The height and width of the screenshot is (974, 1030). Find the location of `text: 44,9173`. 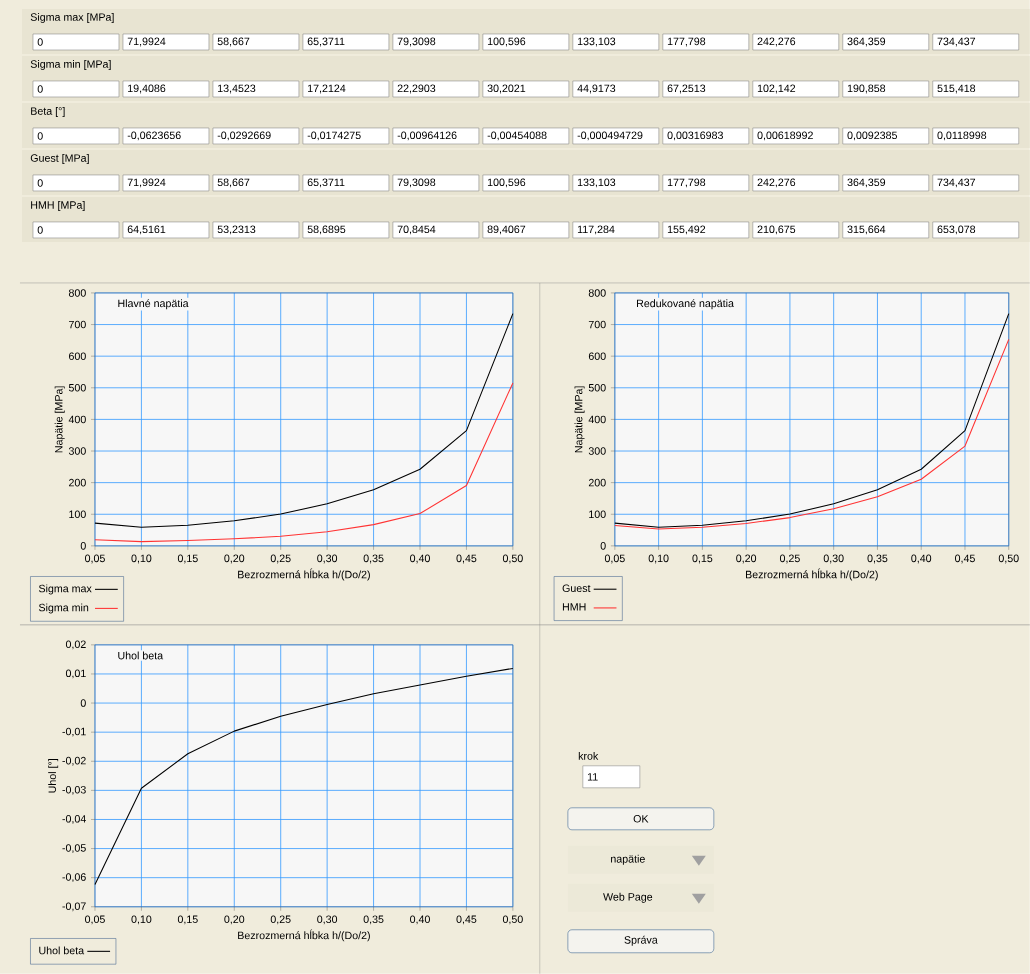

text: 44,9173 is located at coordinates (596, 89).